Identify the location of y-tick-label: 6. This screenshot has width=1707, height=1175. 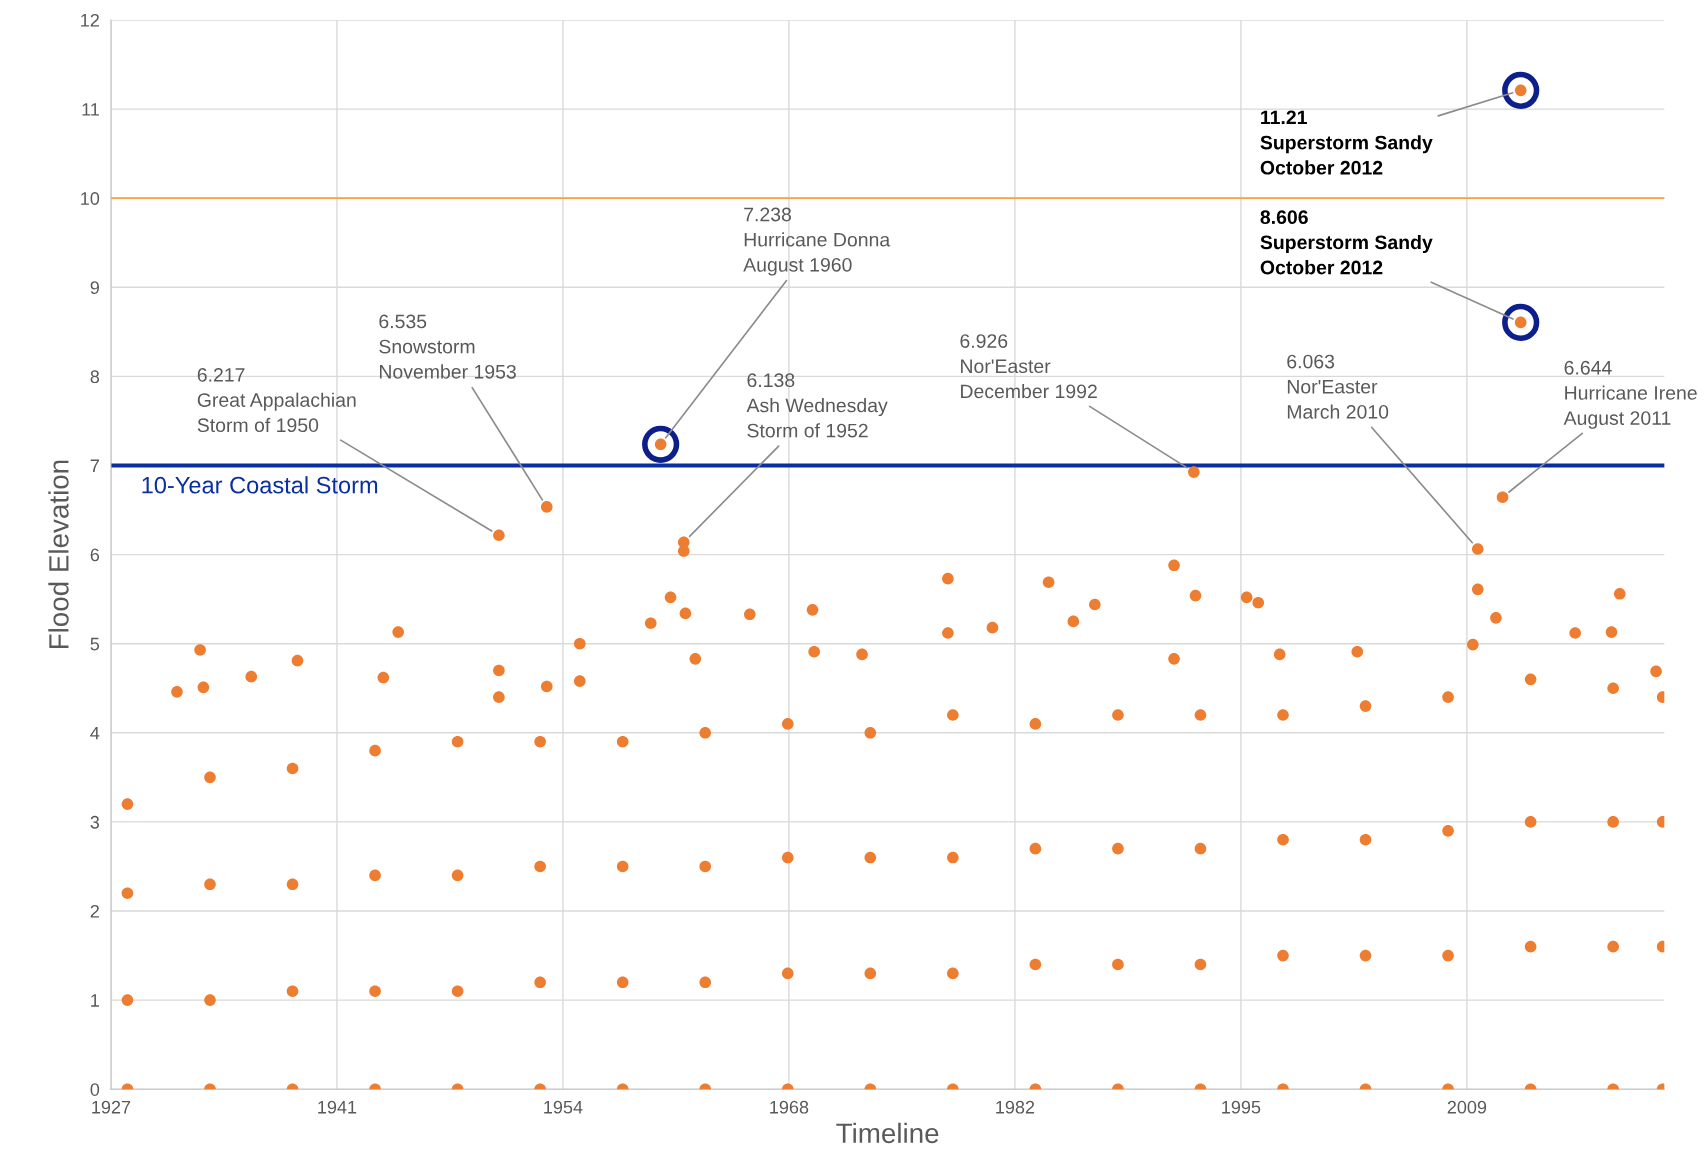
(95, 555).